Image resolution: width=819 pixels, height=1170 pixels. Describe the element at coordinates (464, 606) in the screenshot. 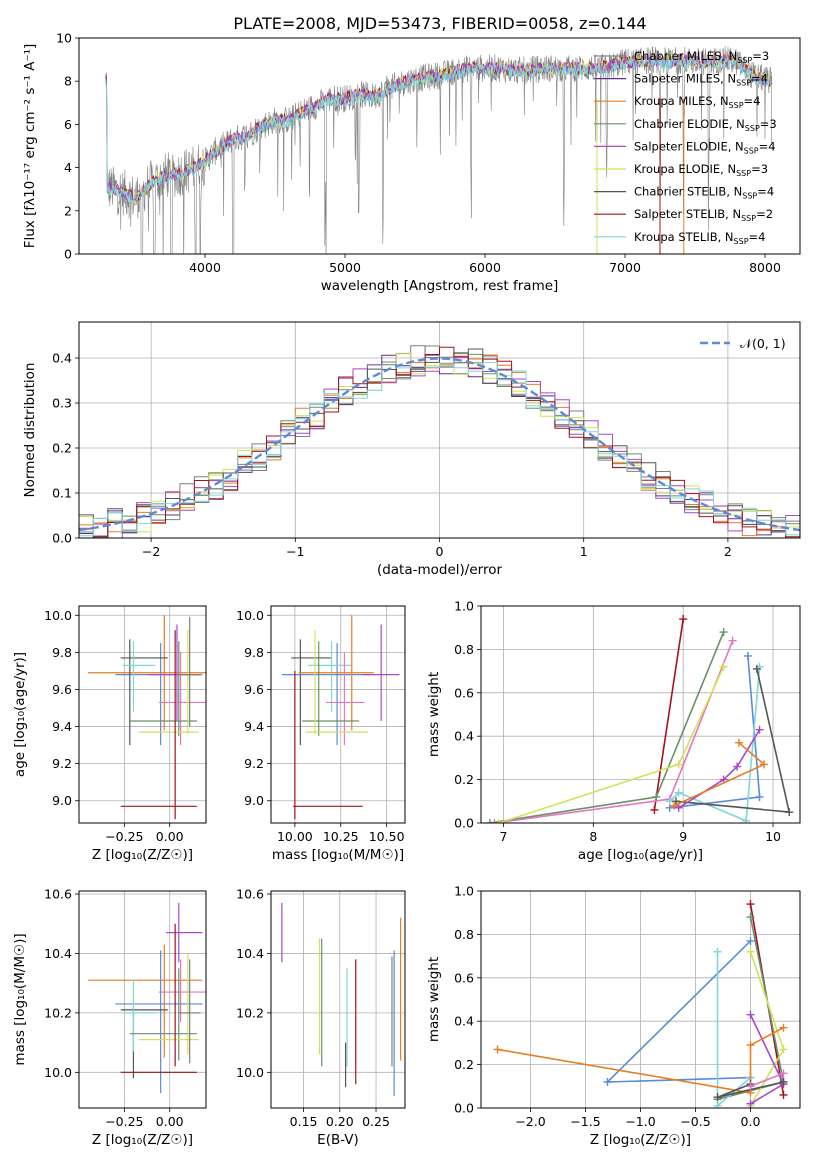

I see `age_weight-tick-label-y: 1.0` at that location.